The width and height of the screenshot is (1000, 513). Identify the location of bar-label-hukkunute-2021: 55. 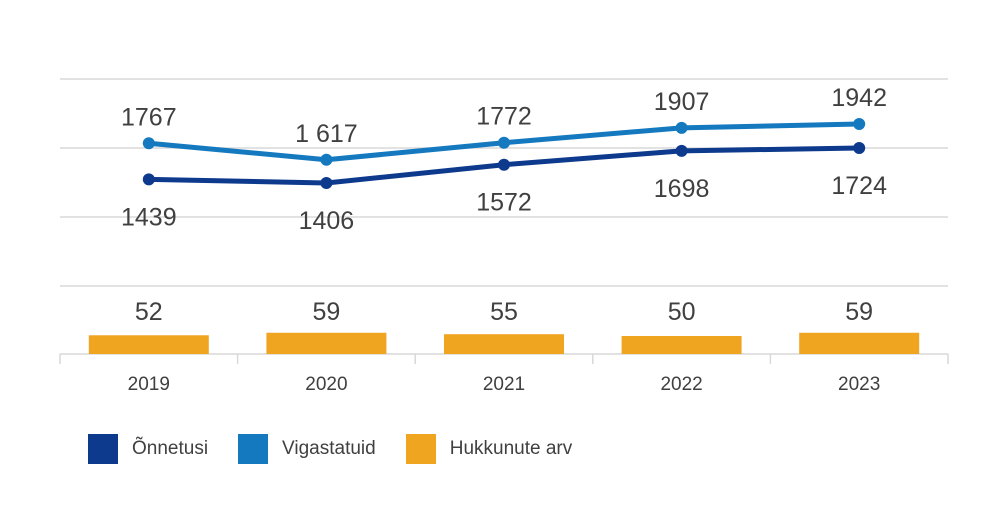
(504, 312).